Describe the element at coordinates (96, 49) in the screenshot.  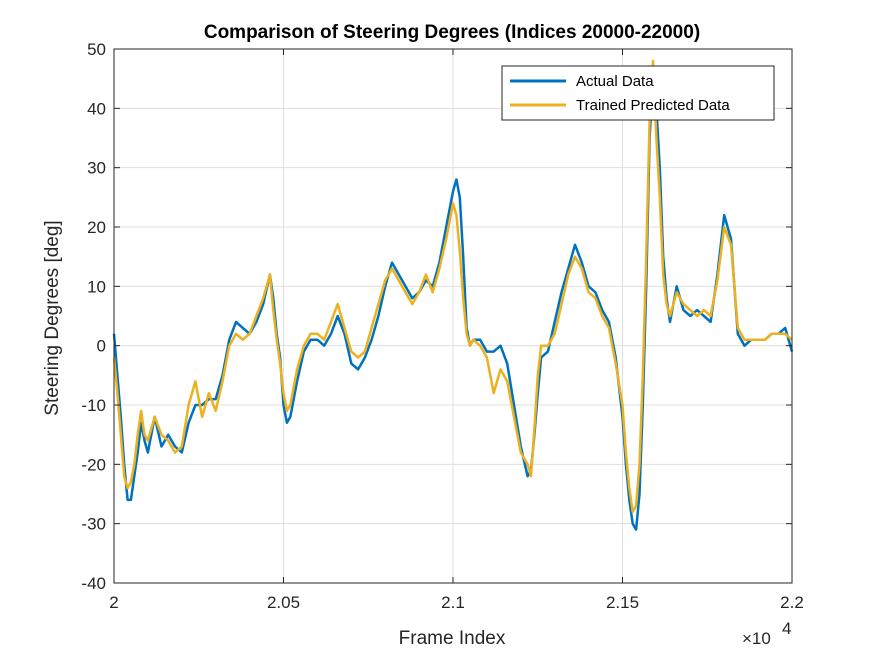
I see `y-tick-label: 50` at that location.